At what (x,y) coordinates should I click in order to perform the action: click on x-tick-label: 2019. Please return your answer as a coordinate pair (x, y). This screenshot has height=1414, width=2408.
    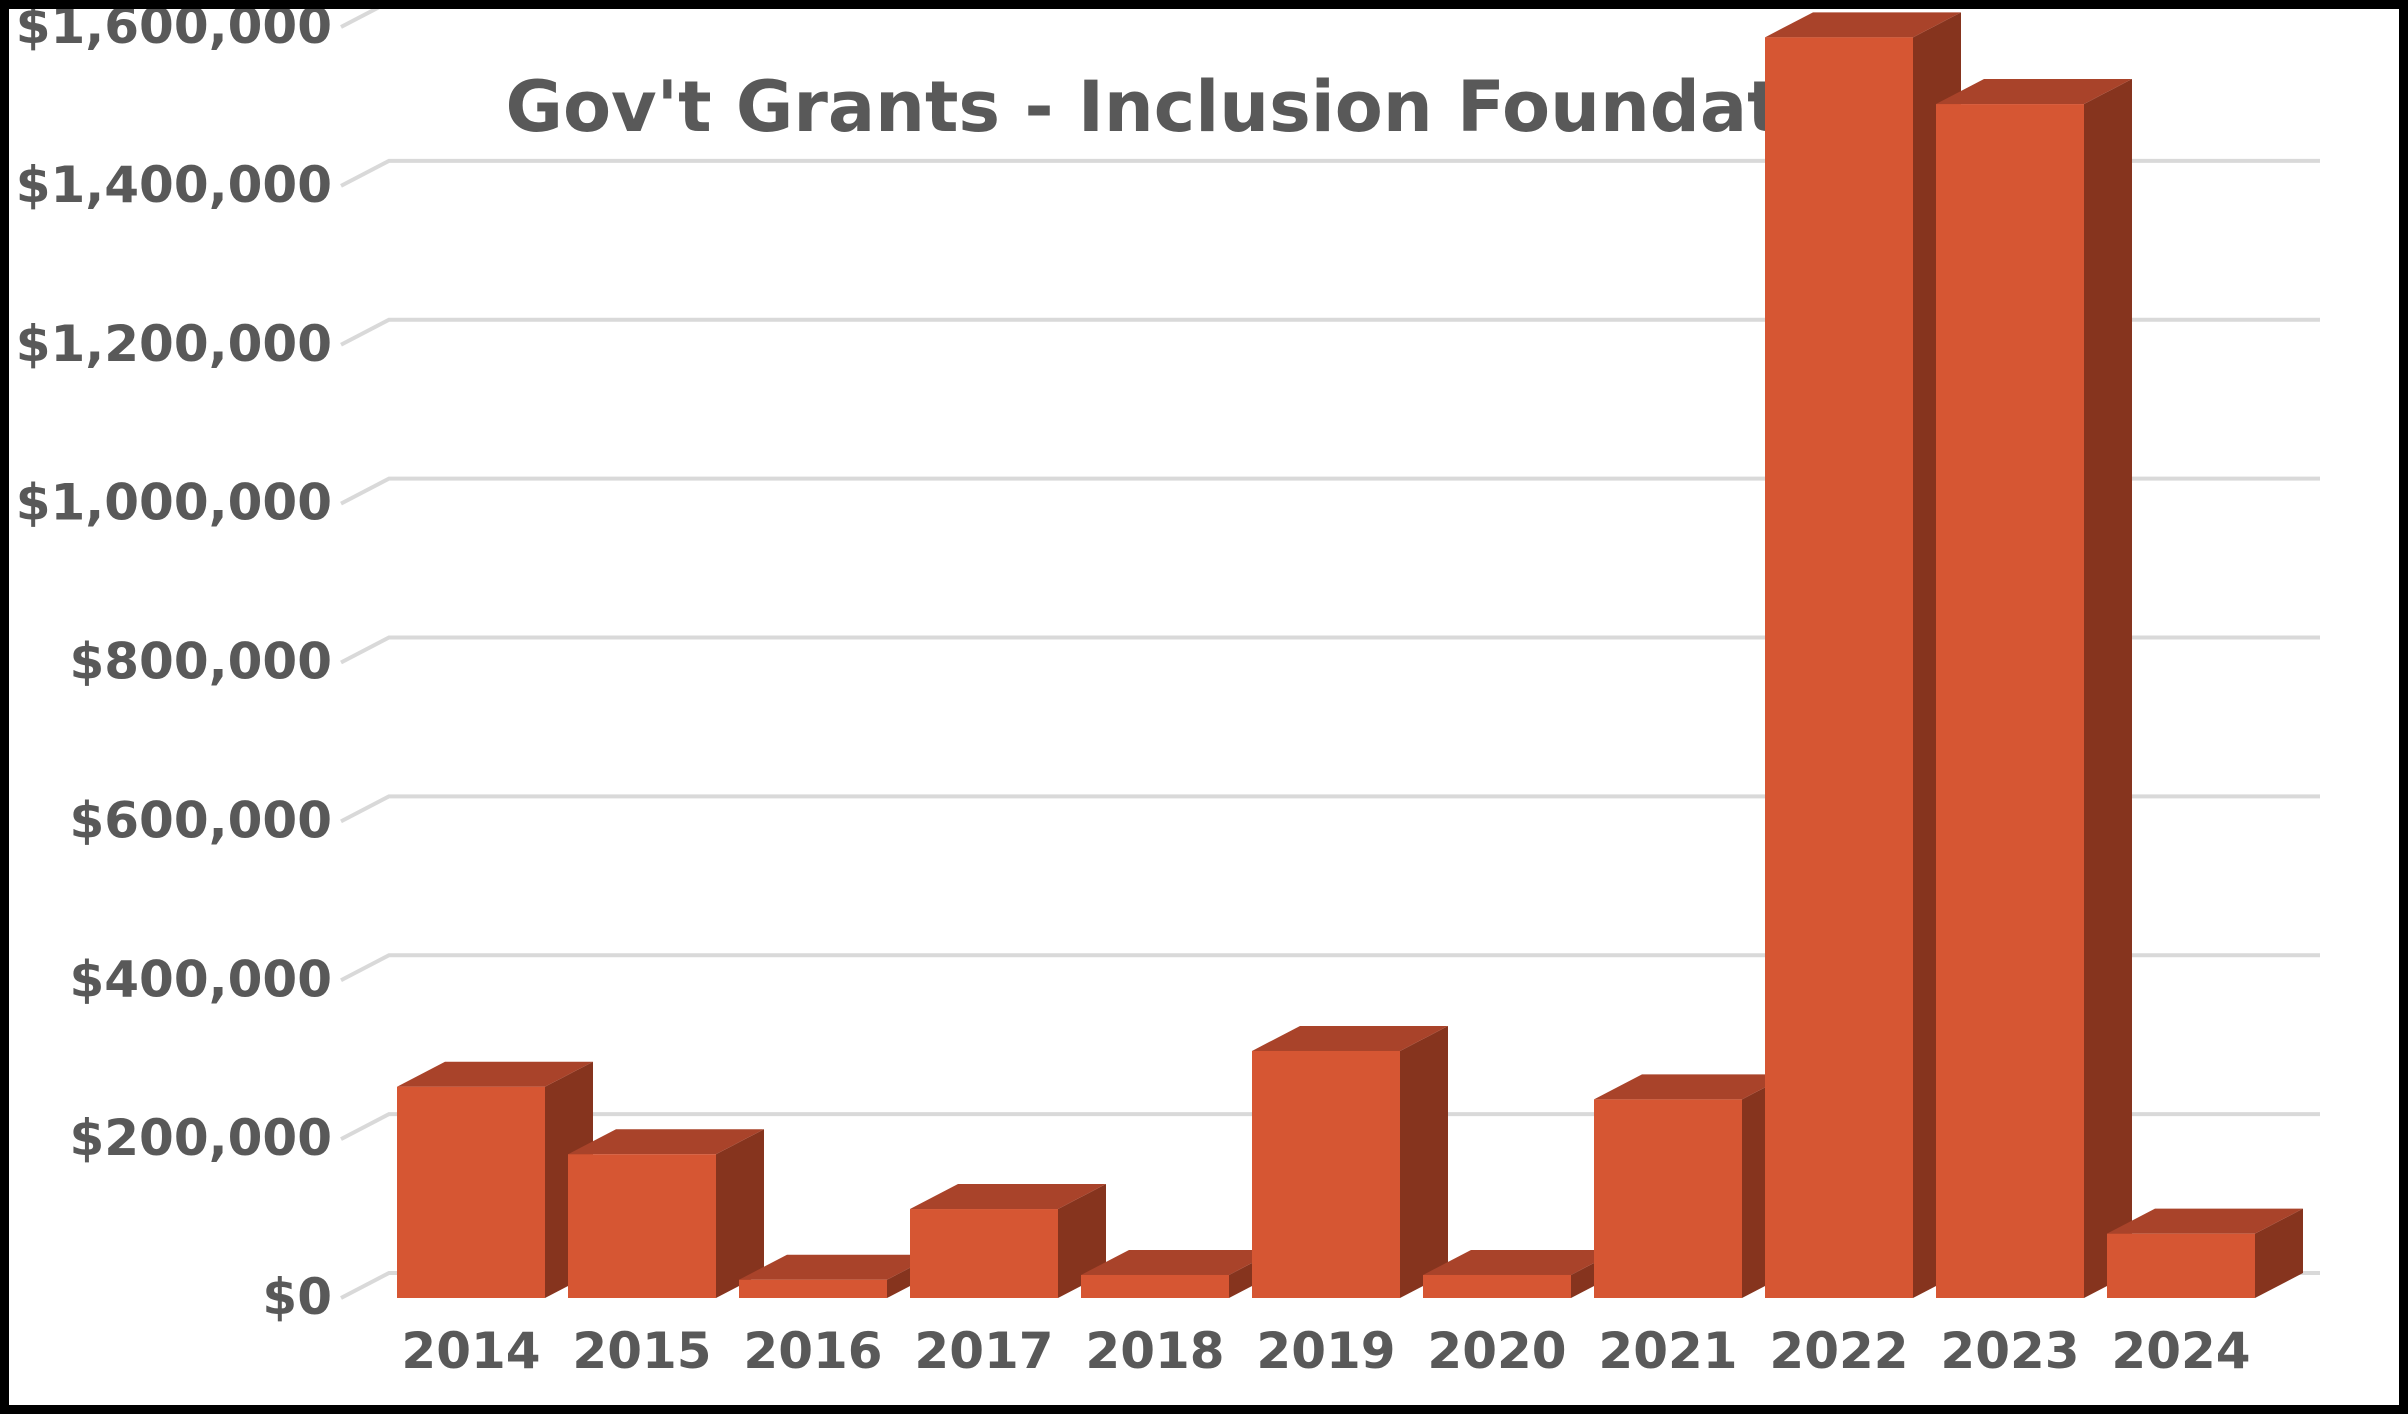
    Looking at the image, I should click on (1325, 1351).